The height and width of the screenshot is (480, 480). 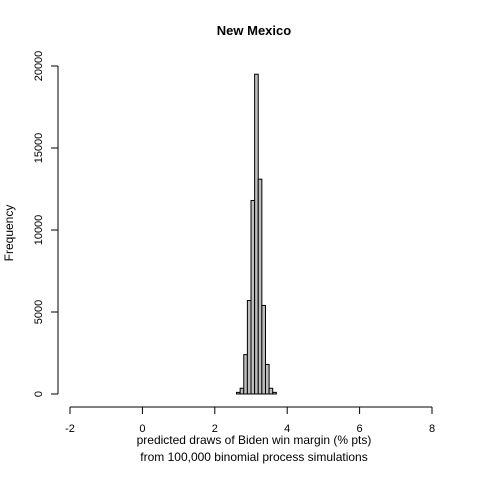 I want to click on y-tick-label-1: 5000, so click(x=39, y=312).